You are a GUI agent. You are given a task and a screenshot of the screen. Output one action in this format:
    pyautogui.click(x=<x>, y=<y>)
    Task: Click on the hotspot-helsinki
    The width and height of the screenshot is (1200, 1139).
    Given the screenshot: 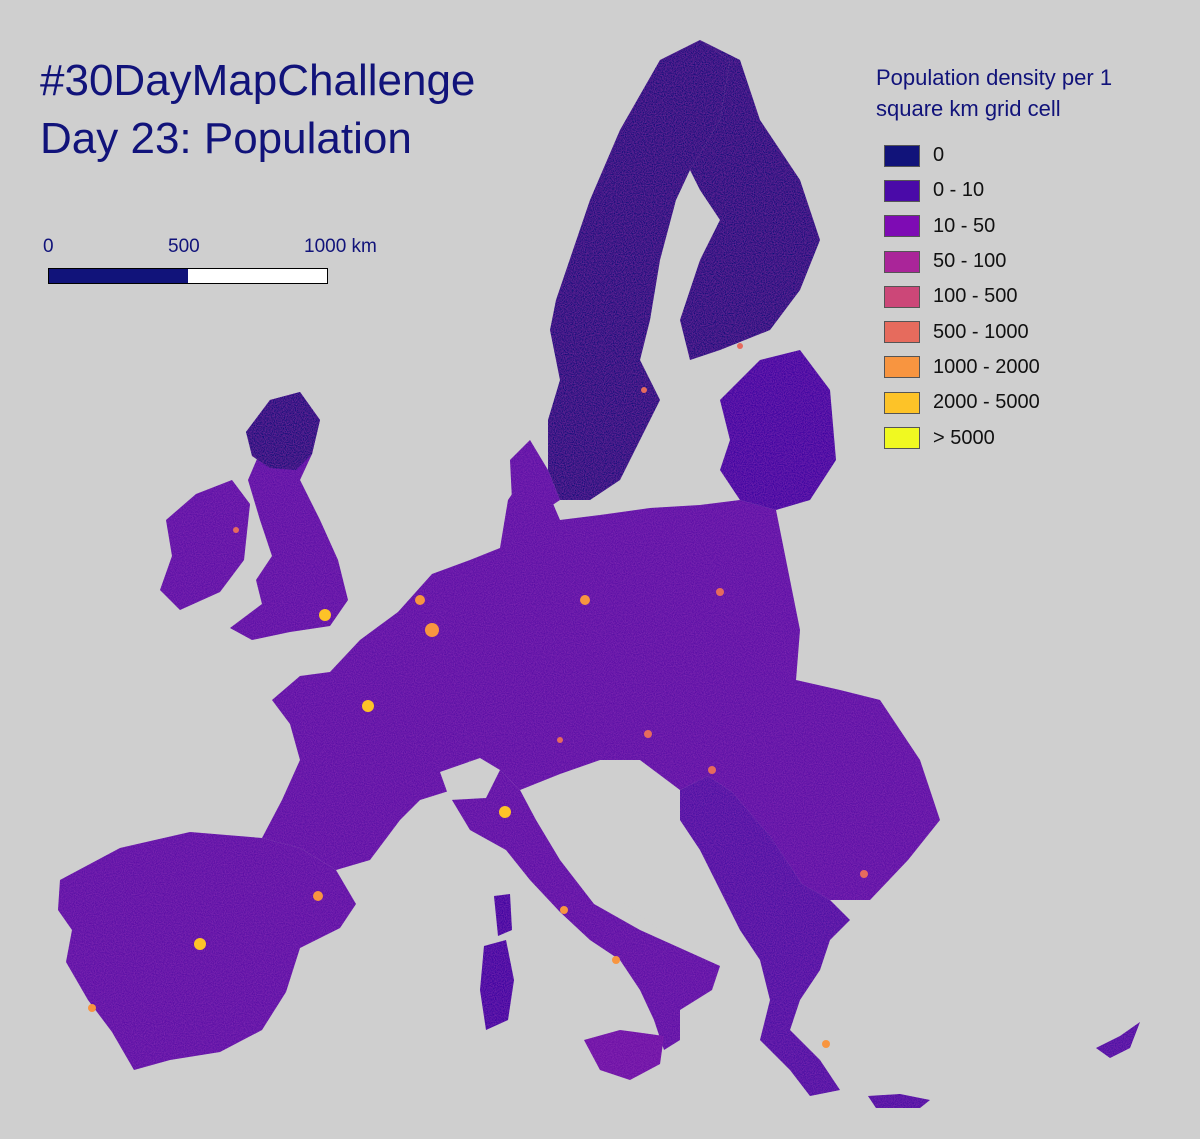 What is the action you would take?
    pyautogui.click(x=740, y=346)
    